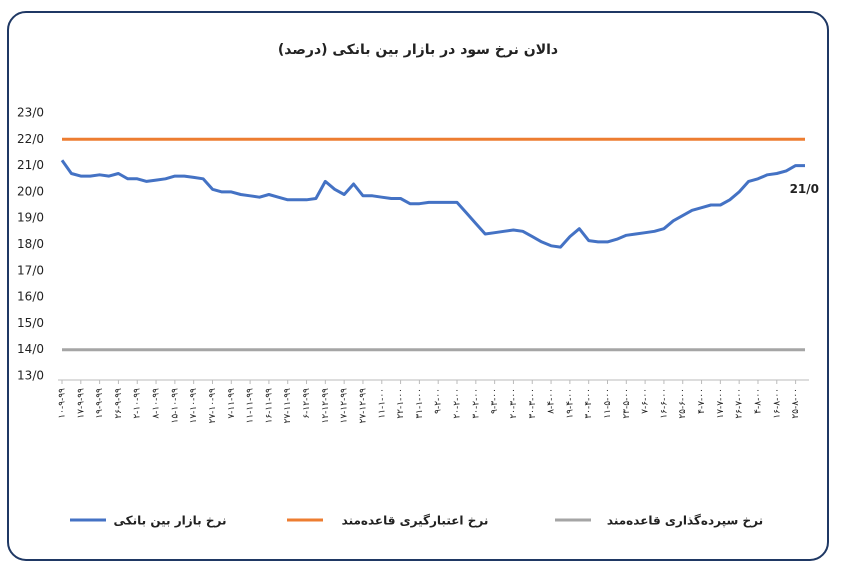  What do you see at coordinates (157, 403) in the screenshot?
I see `x-tick-label: ۸-۱۰-۹۹` at bounding box center [157, 403].